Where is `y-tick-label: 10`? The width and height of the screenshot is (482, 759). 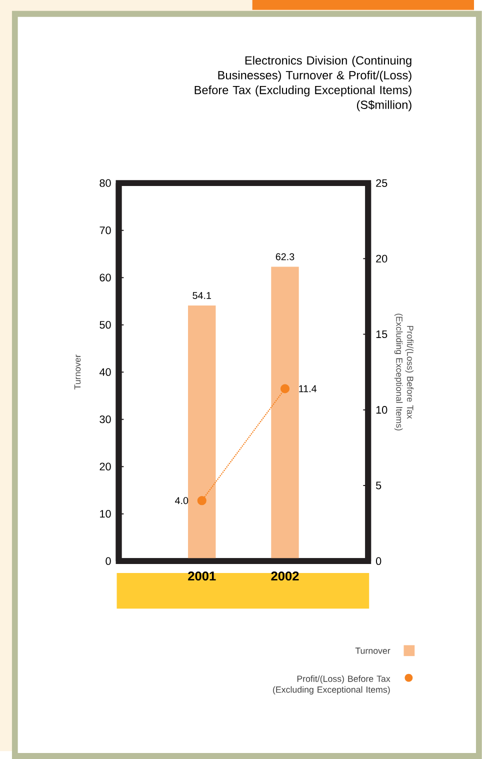
y-tick-label: 10 is located at coordinates (105, 514).